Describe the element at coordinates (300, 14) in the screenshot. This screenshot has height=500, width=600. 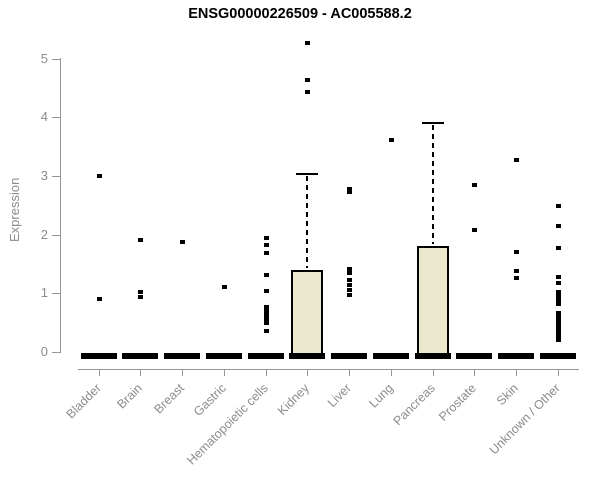
I see `chart-title: ENSG00000226509 - AC005588.2` at that location.